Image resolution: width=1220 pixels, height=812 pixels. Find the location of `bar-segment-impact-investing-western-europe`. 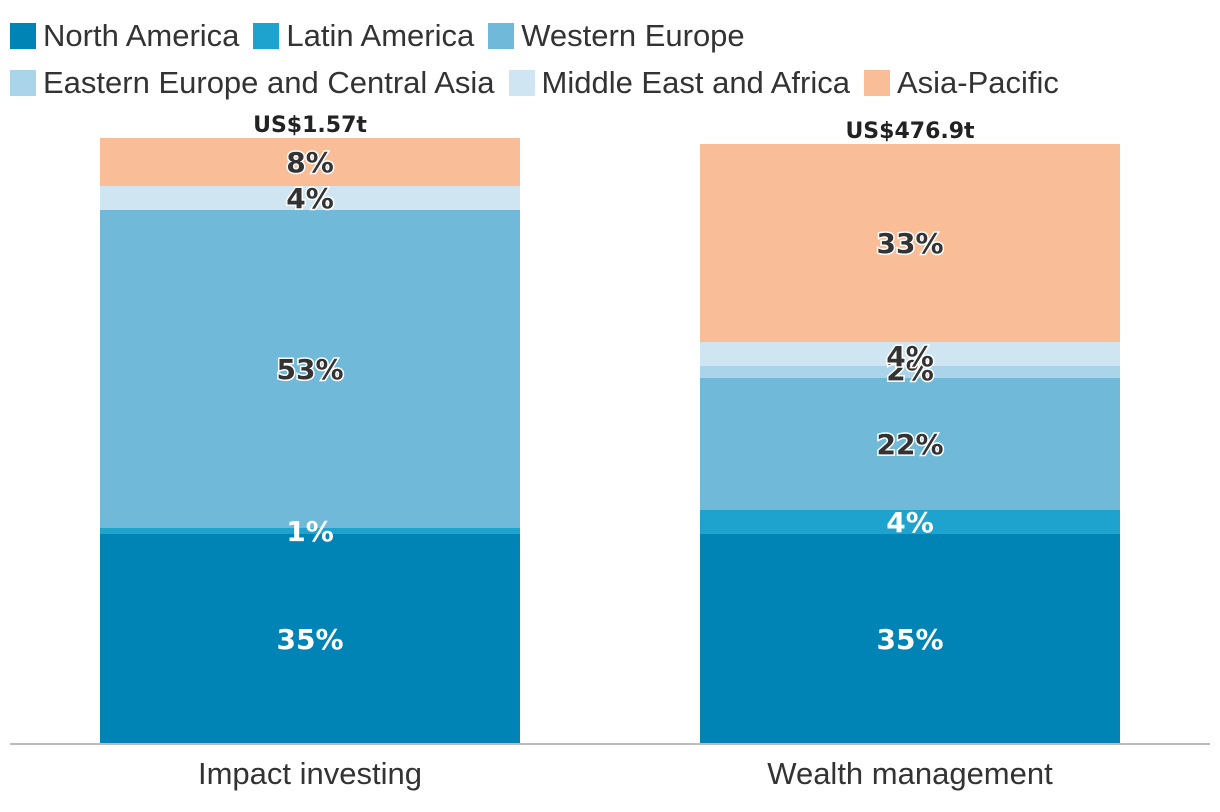

bar-segment-impact-investing-western-europe is located at coordinates (310, 369).